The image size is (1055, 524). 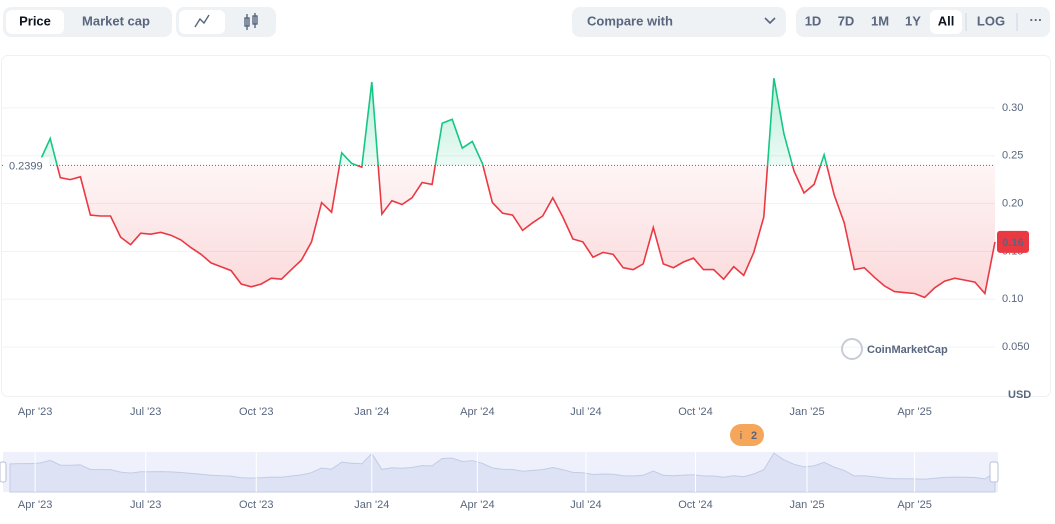 What do you see at coordinates (741, 436) in the screenshot?
I see `event-icon: i` at bounding box center [741, 436].